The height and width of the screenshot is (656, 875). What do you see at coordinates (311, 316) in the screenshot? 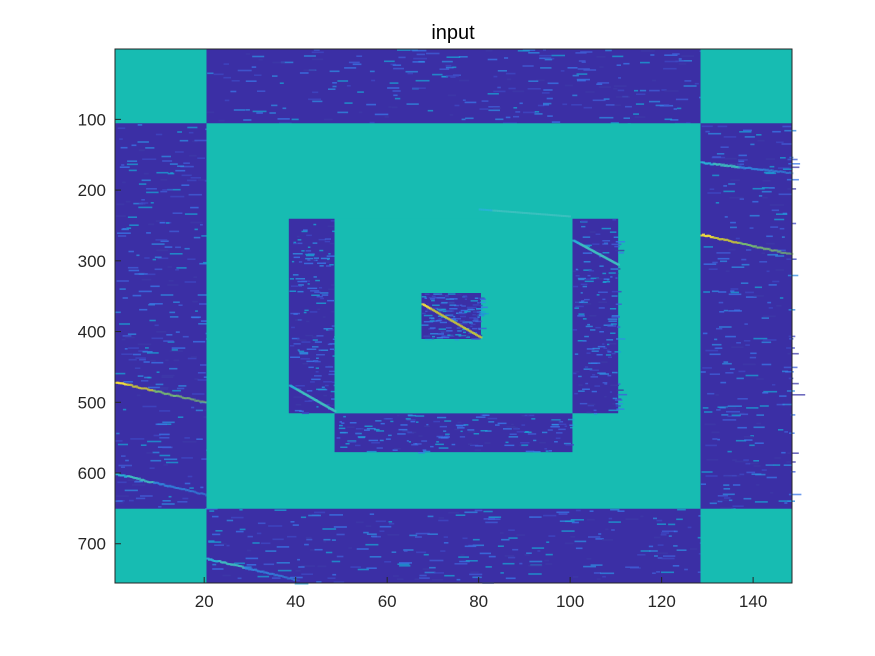
I see `heatmap-data-block` at bounding box center [311, 316].